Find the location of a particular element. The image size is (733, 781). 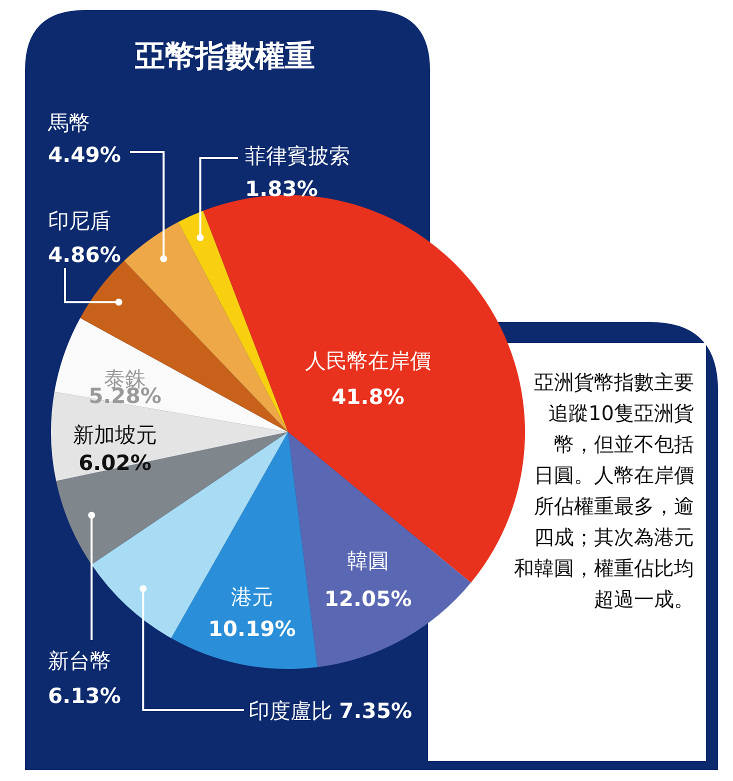

slice-label: 馬幣 is located at coordinates (68, 123).